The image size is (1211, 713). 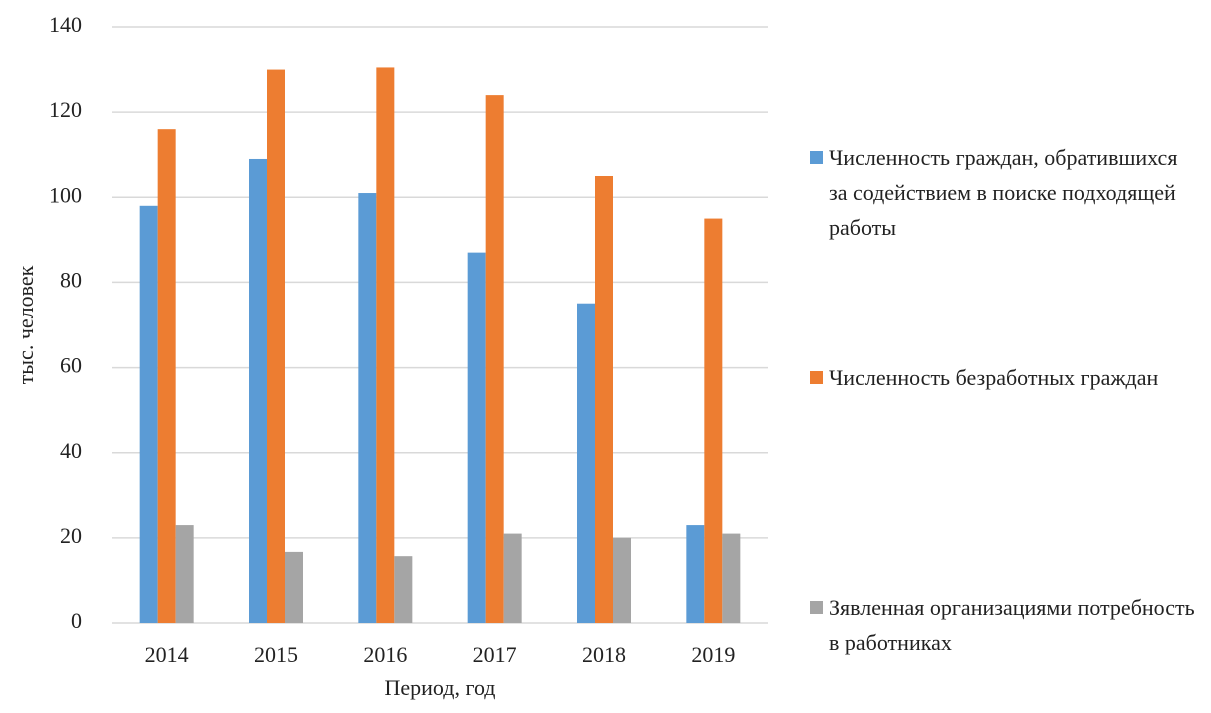 What do you see at coordinates (439, 687) in the screenshot?
I see `x-axis-label: Период, год` at bounding box center [439, 687].